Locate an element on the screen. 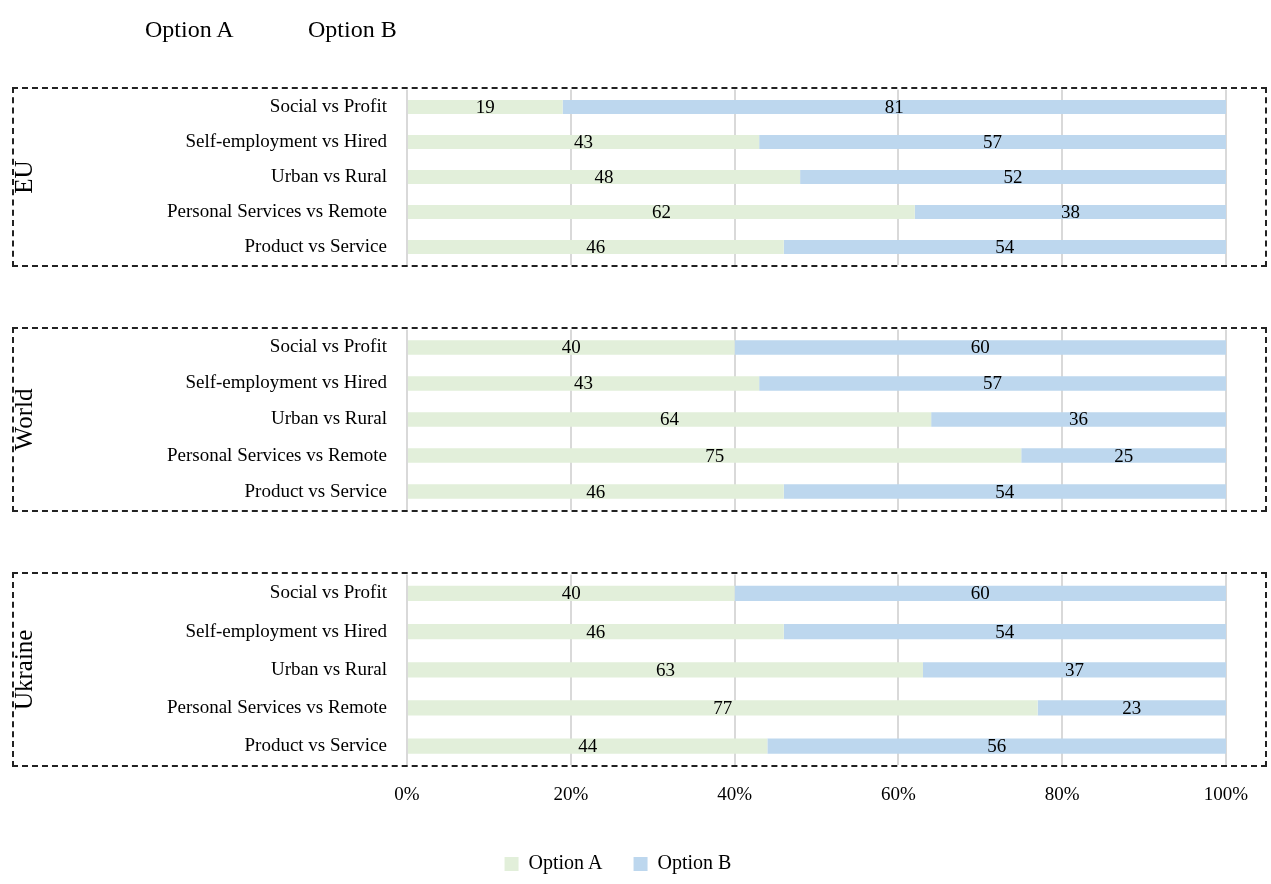  x-tick-label: 0% is located at coordinates (407, 793).